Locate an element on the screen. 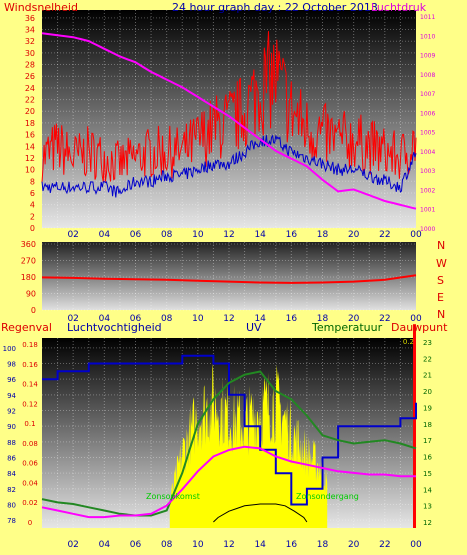 The width and height of the screenshot is (467, 555). humidity-tick-label: 84 is located at coordinates (11, 474).